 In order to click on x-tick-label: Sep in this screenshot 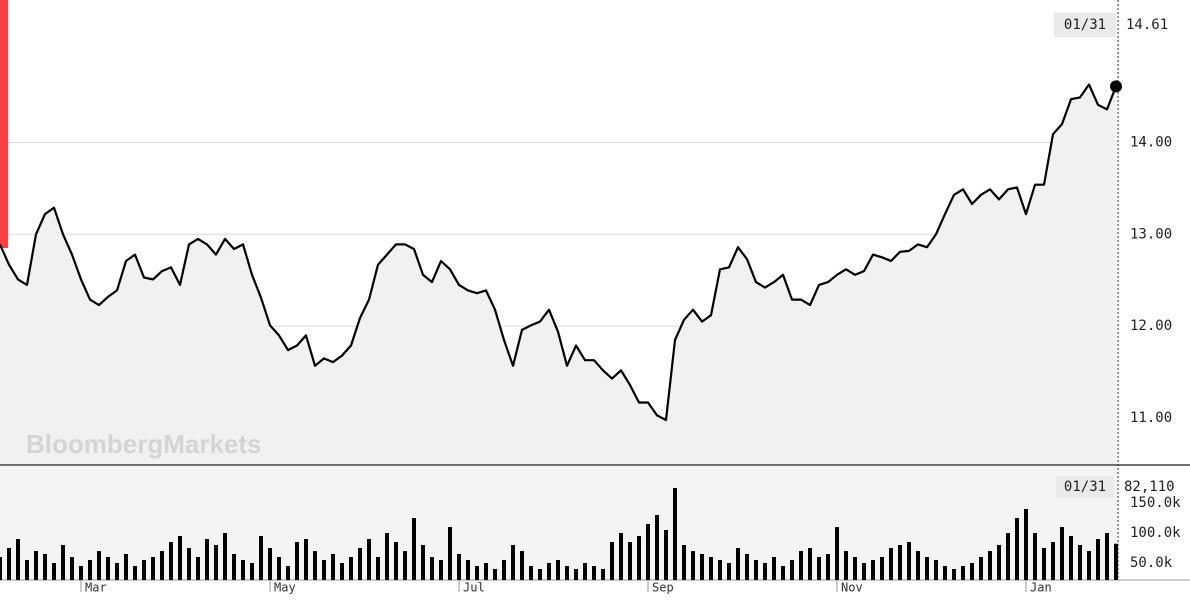, I will do `click(663, 588)`.